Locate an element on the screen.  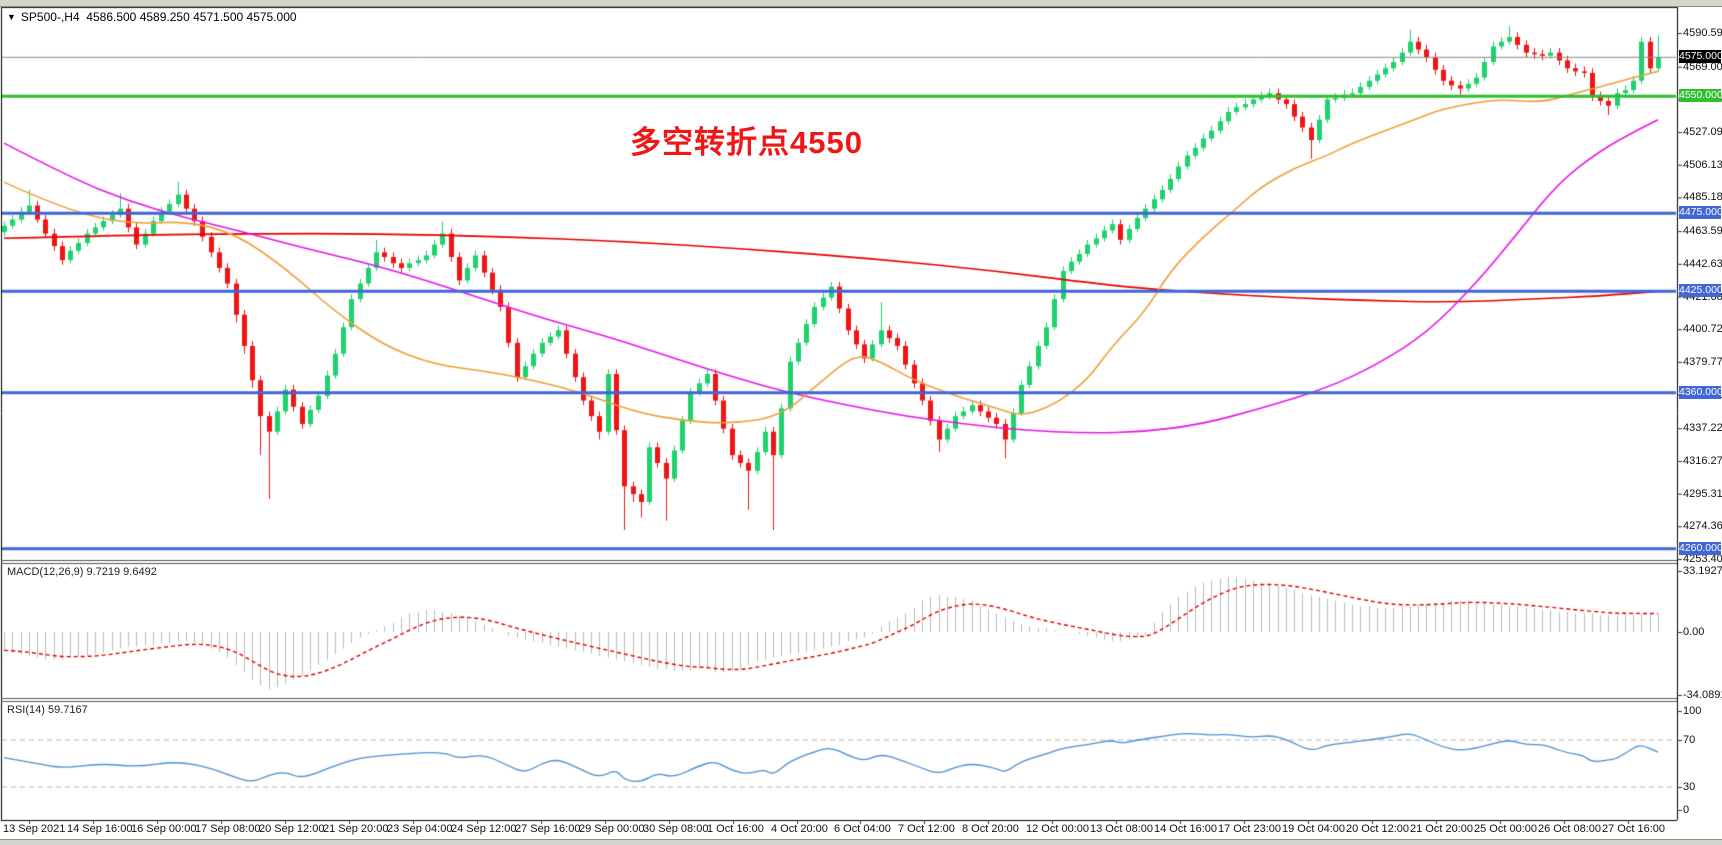
time-axis-label: 7 Oct 12:00 is located at coordinates (926, 829).